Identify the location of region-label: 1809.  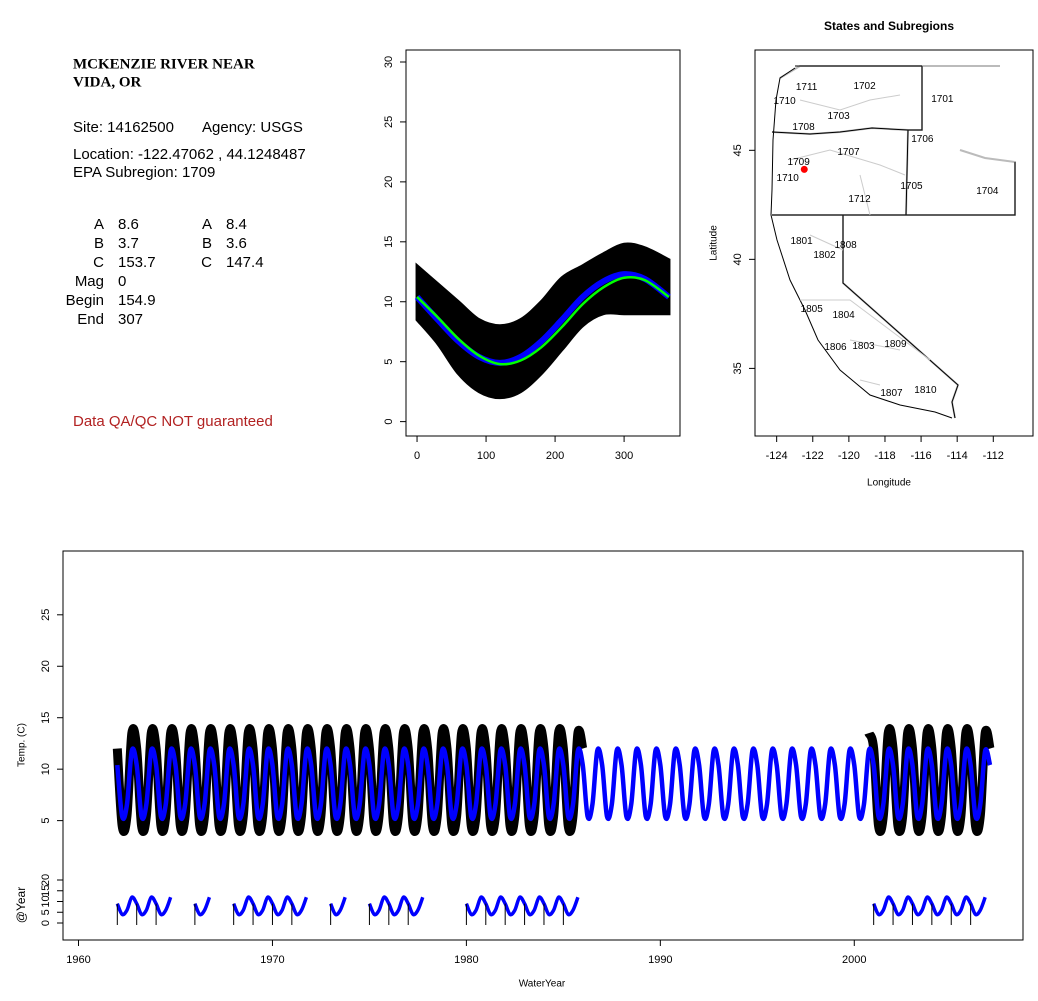
(895, 344).